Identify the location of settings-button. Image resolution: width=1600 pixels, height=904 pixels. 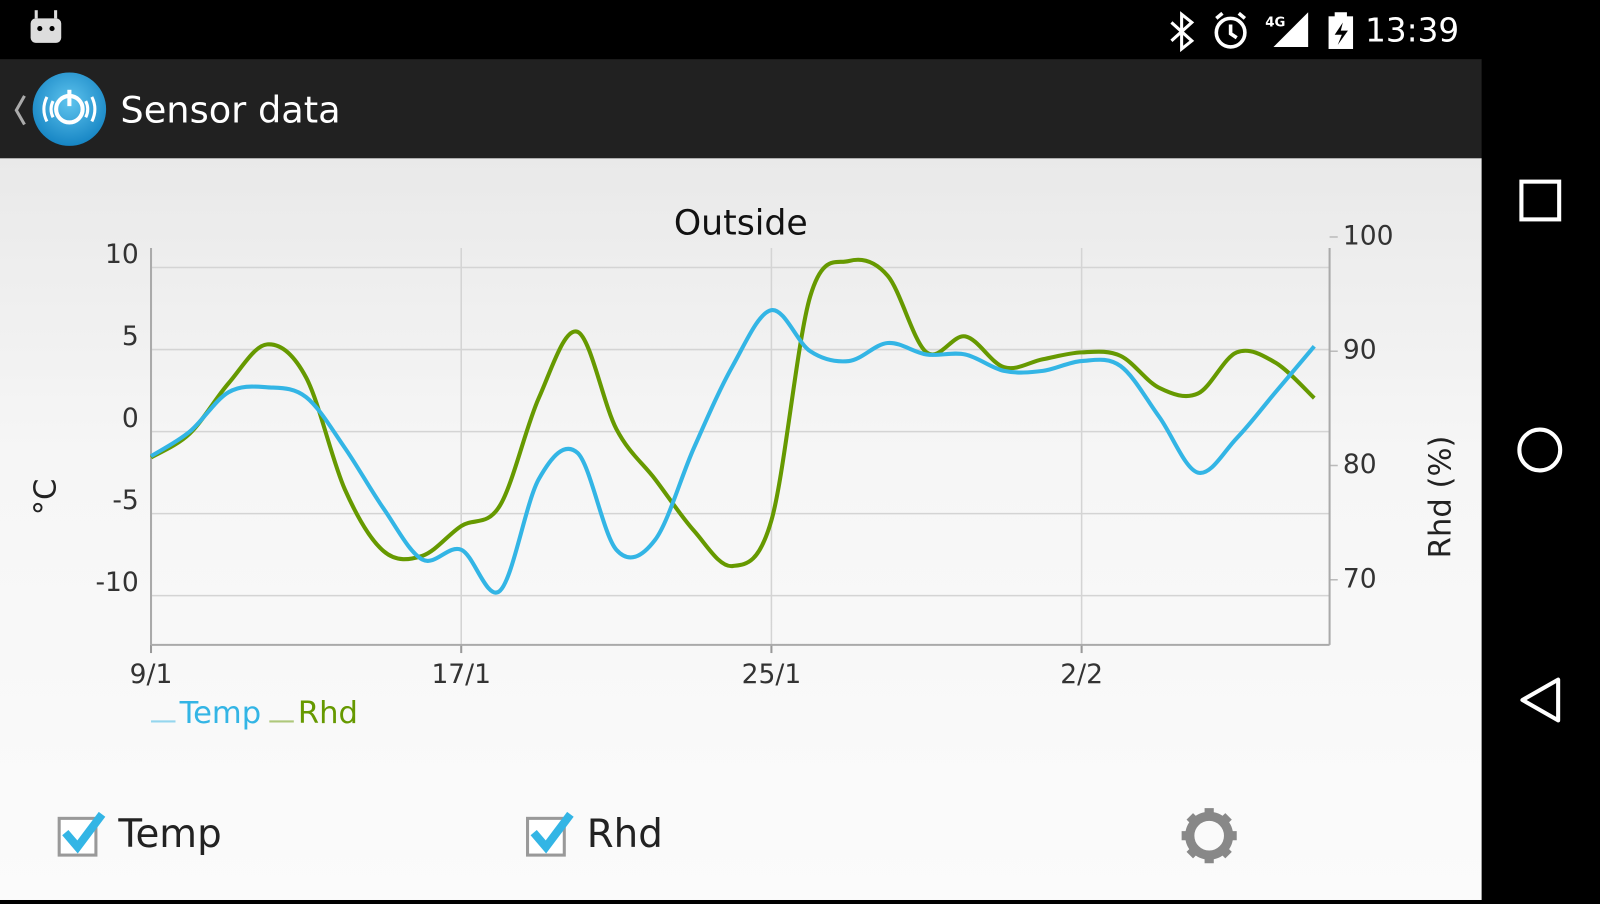
(1209, 836).